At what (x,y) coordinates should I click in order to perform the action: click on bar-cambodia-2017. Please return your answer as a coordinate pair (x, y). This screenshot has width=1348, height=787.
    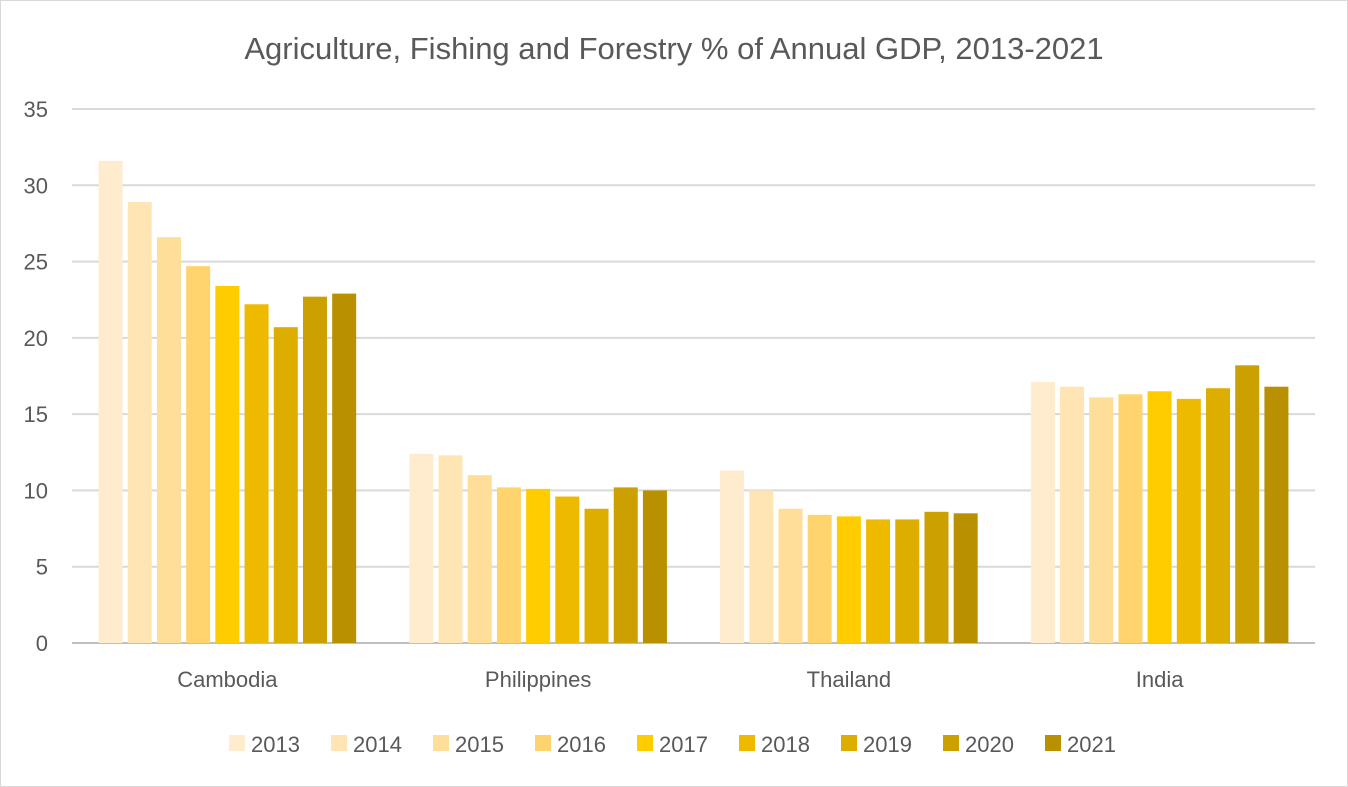
    Looking at the image, I should click on (227, 464).